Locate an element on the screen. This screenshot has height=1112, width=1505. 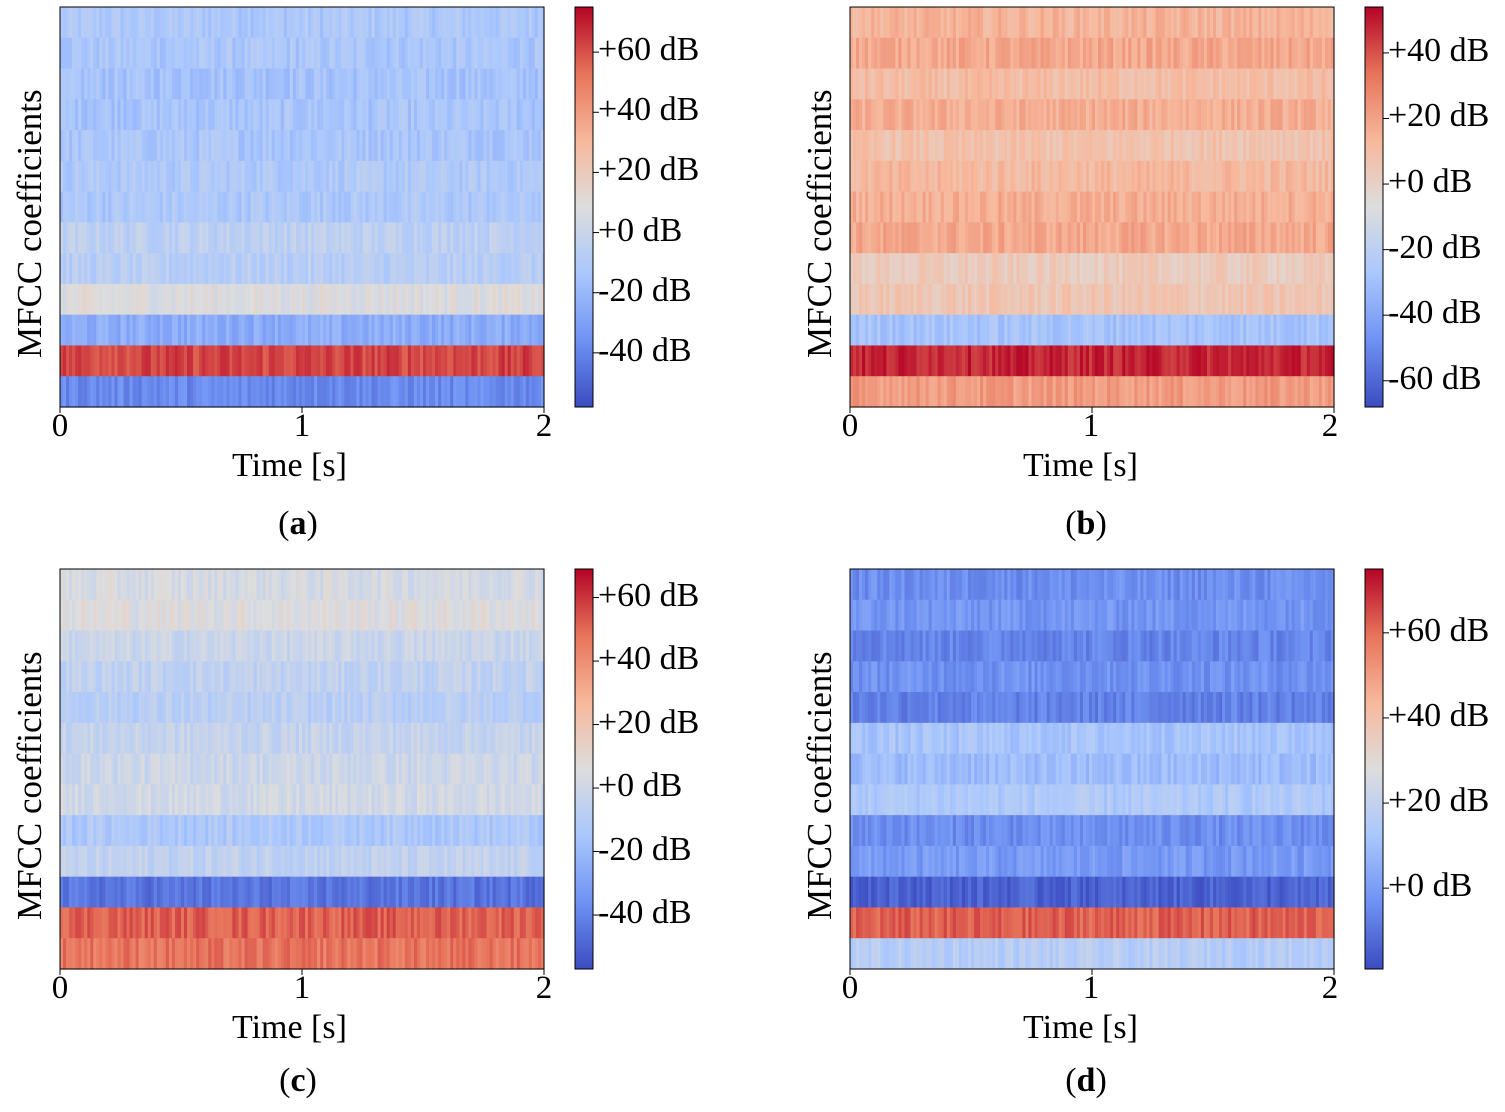
panel-caption: (a) is located at coordinates (298, 524).